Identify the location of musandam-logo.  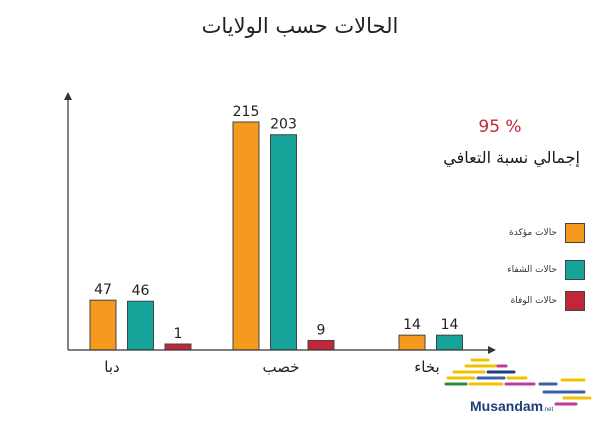
(518, 382).